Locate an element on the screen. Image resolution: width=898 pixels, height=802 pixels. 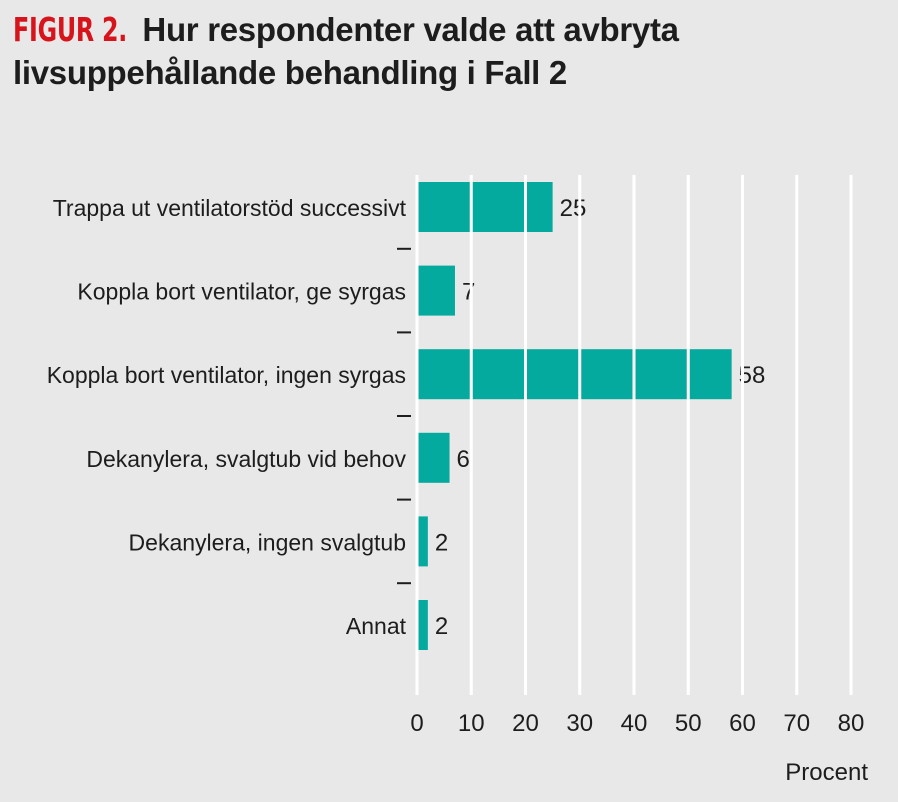
x-tick-label: 10 is located at coordinates (471, 723).